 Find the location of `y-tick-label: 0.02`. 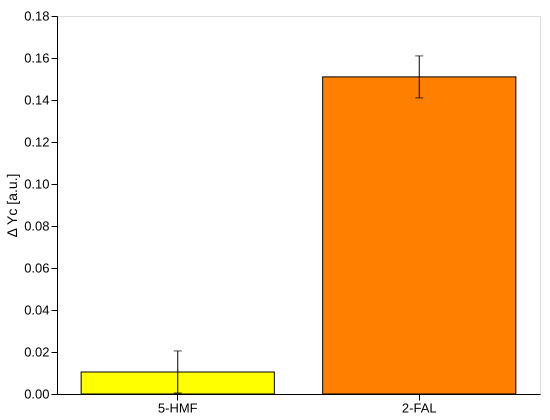

y-tick-label: 0.02 is located at coordinates (37, 352).